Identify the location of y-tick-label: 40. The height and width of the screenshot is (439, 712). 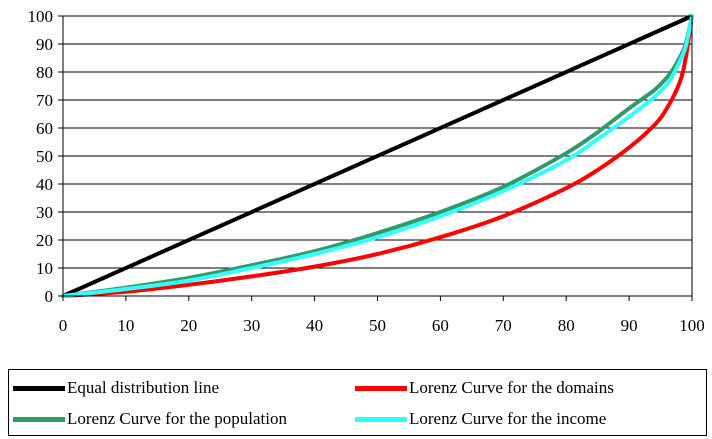
(44, 184).